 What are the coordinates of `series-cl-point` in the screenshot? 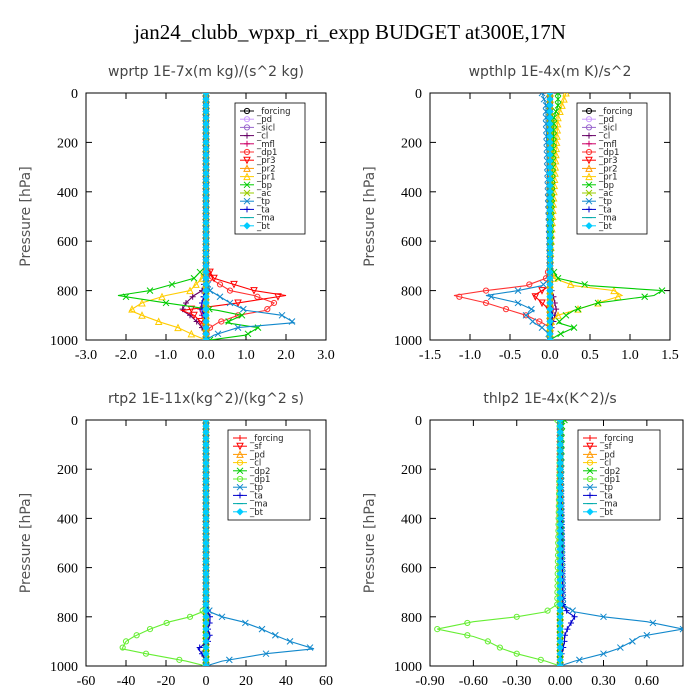 It's located at (192, 296).